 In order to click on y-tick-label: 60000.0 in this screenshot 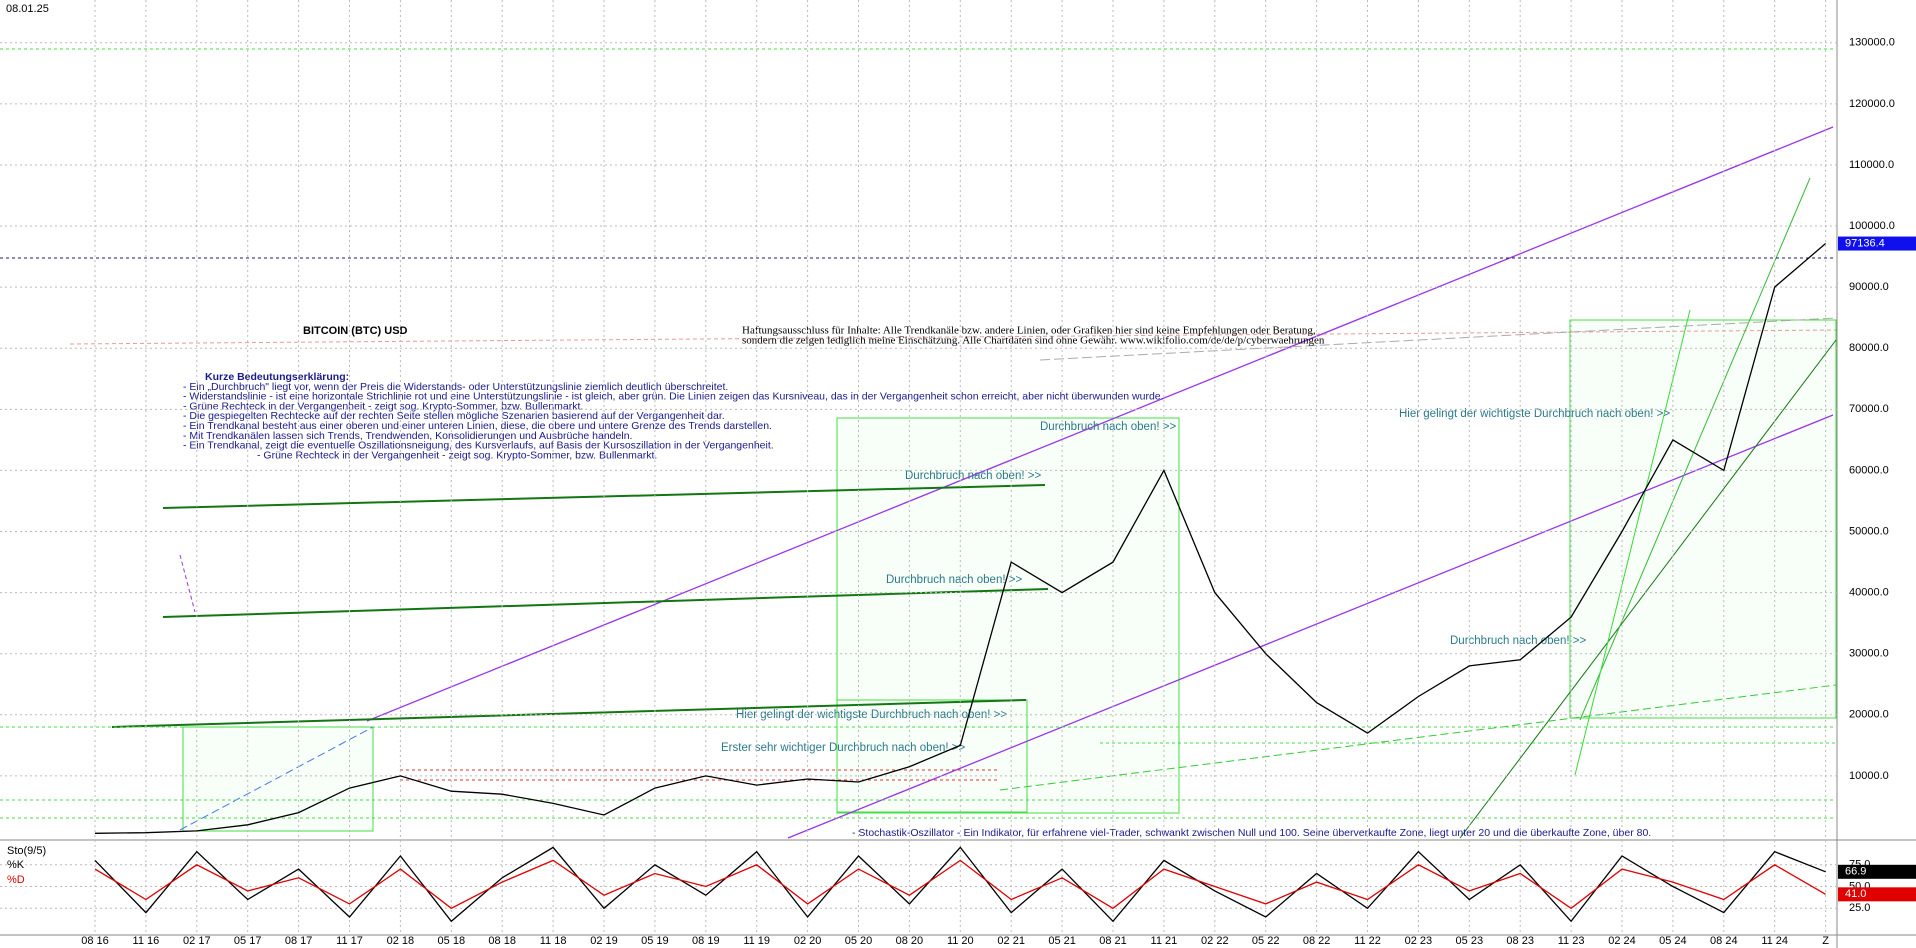, I will do `click(1869, 470)`.